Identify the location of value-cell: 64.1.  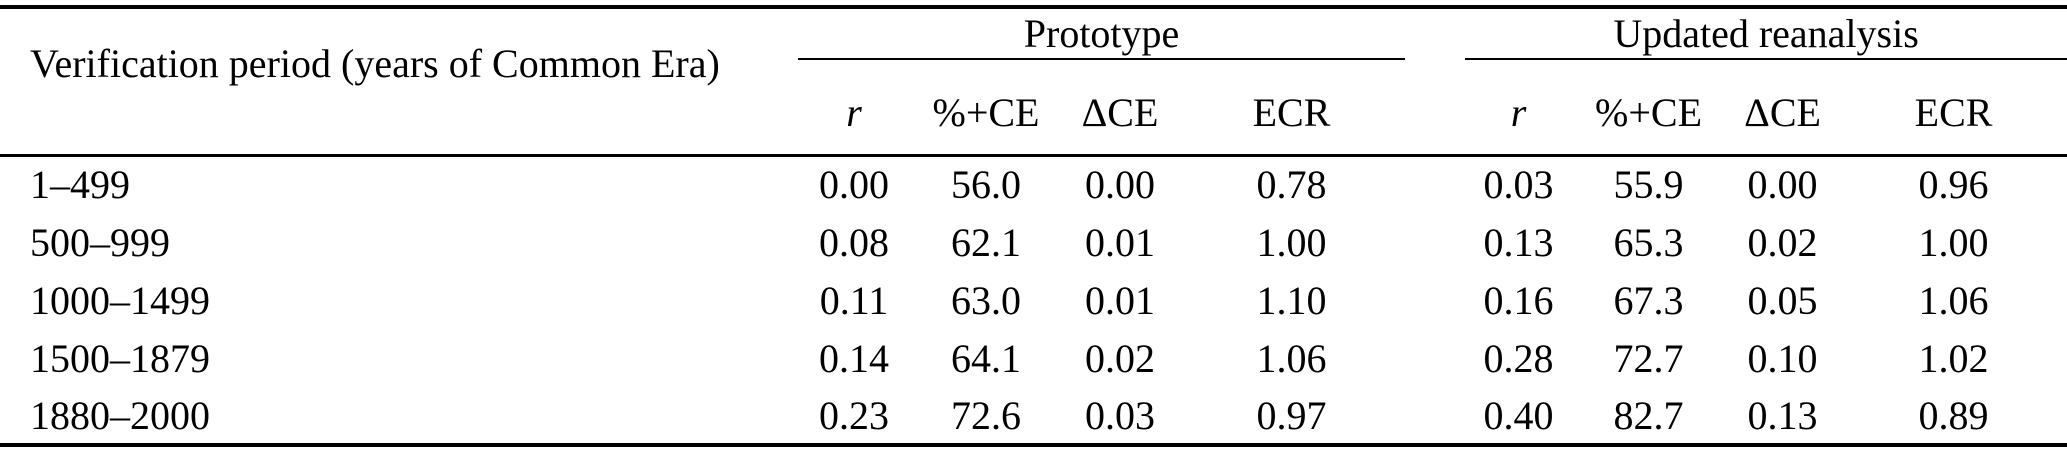
(986, 358).